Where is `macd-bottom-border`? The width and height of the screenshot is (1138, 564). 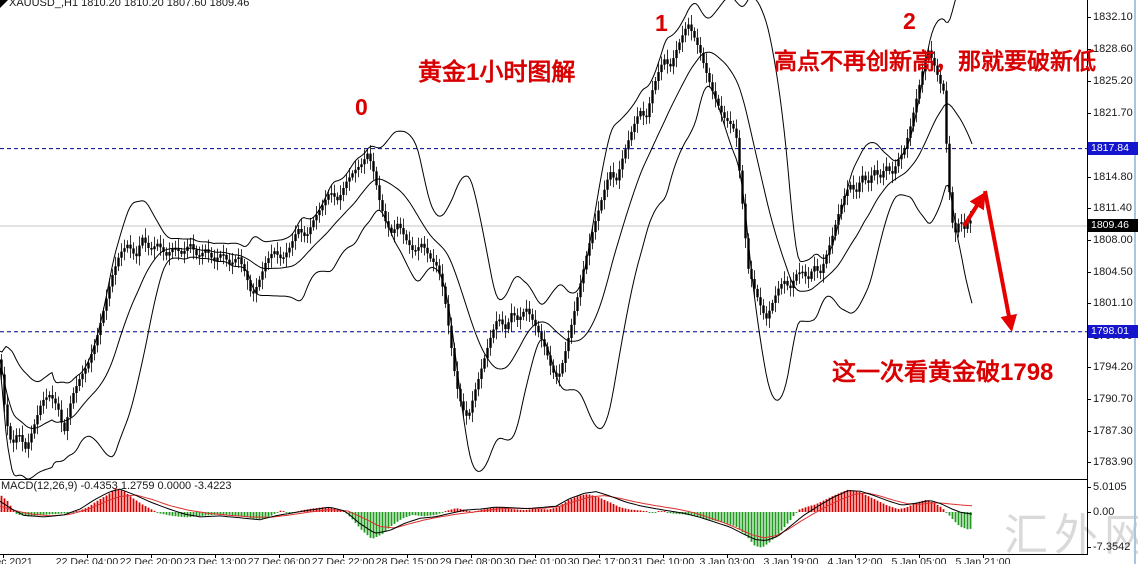 macd-bottom-border is located at coordinates (544, 554).